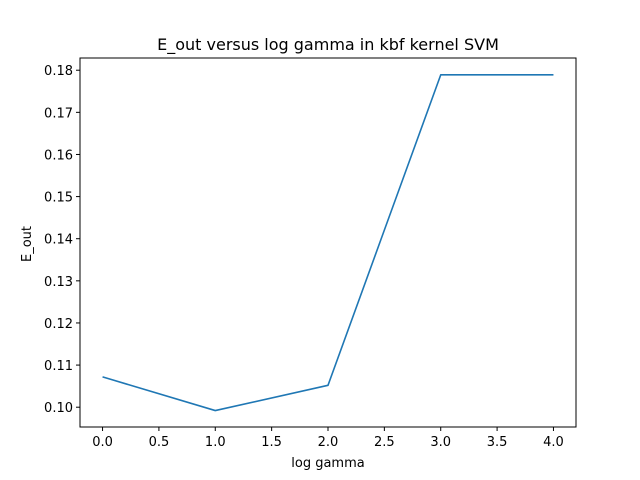  I want to click on x-tick-label-5: 2.5, so click(384, 442).